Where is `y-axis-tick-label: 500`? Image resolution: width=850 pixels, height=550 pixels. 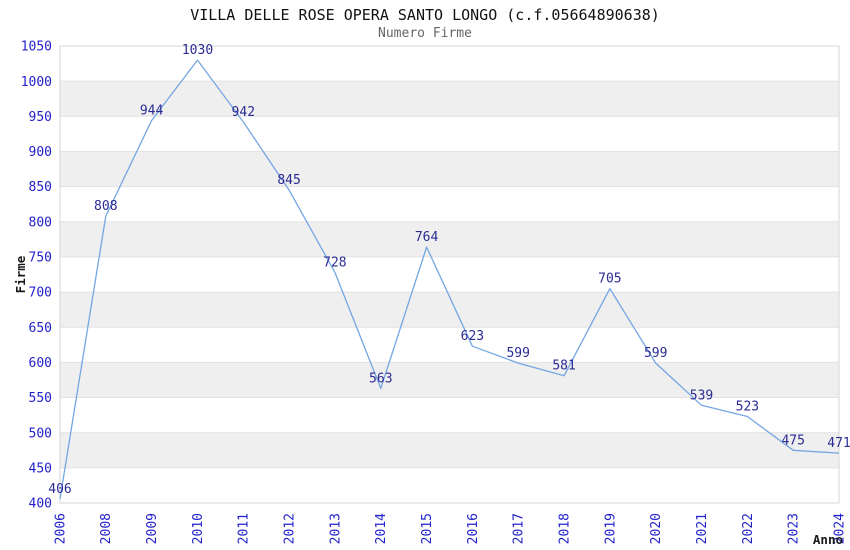 y-axis-tick-label: 500 is located at coordinates (40, 433).